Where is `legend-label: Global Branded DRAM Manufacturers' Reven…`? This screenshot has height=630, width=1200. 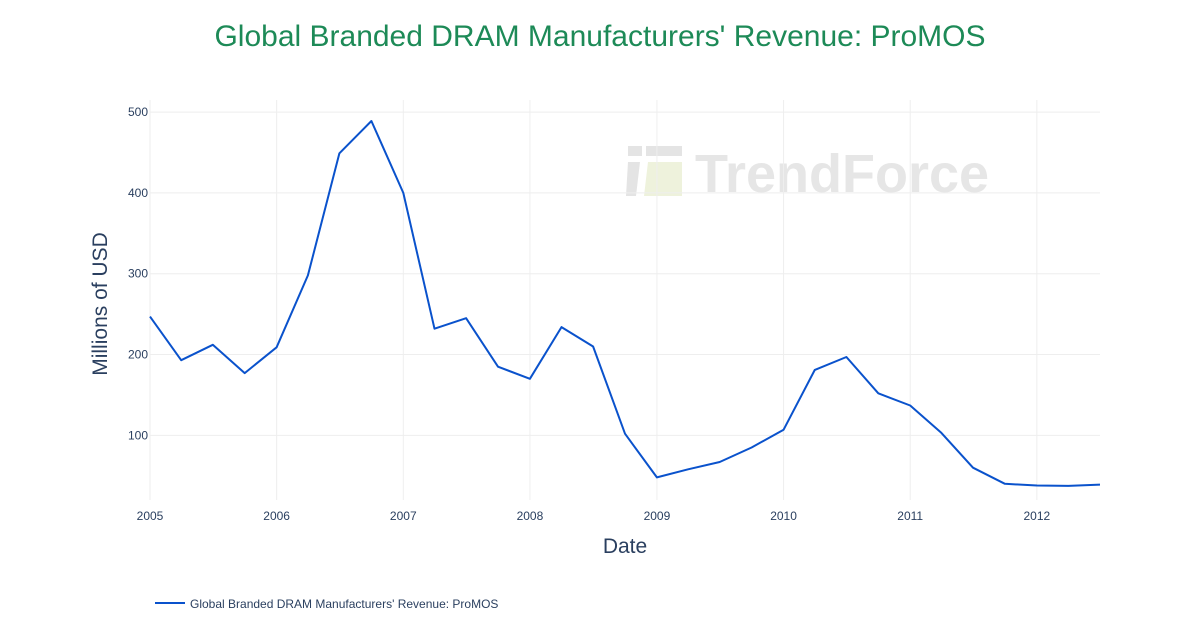 legend-label: Global Branded DRAM Manufacturers' Reven… is located at coordinates (344, 604).